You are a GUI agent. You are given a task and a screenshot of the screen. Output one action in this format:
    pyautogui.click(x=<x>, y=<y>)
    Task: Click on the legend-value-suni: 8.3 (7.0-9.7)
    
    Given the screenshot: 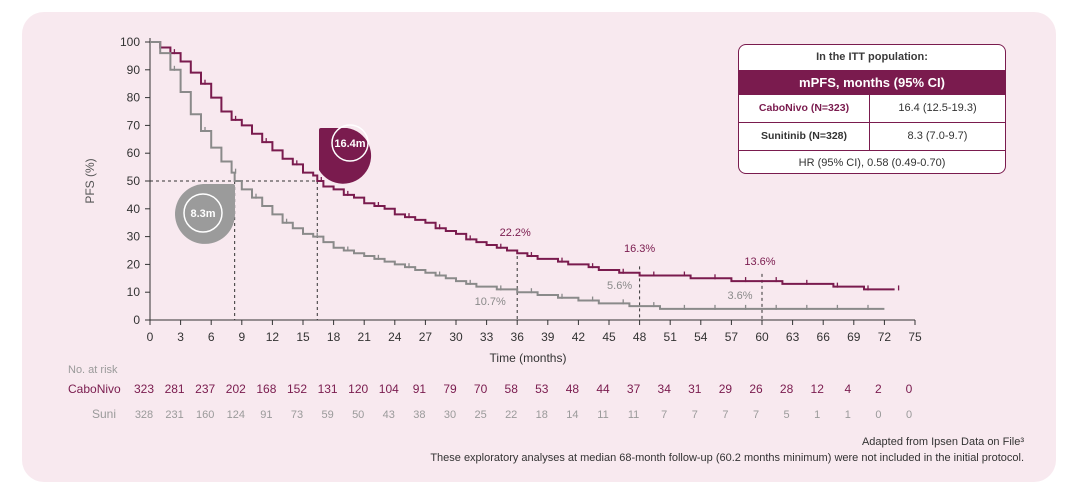 What is the action you would take?
    pyautogui.click(x=937, y=136)
    